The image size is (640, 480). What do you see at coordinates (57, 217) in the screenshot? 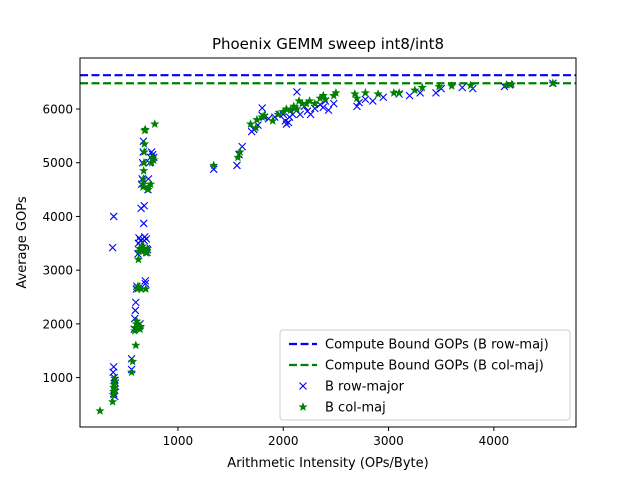
I see `y-tick-label-3: 4000` at bounding box center [57, 217].